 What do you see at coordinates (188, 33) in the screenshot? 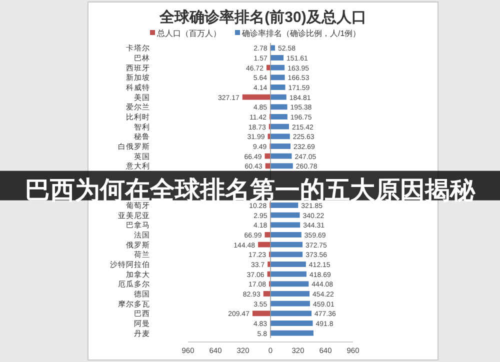
I see `legend-label: 总人口（百万人）` at bounding box center [188, 33].